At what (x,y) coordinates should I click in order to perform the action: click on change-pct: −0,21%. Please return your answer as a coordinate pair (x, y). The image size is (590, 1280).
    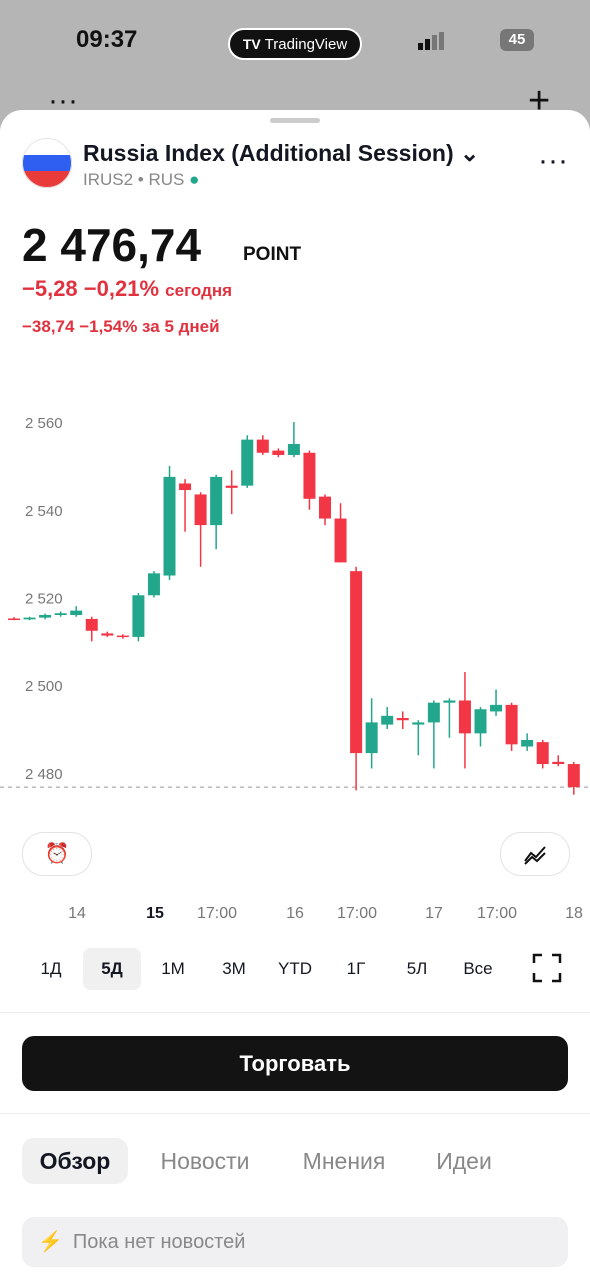
    Looking at the image, I should click on (121, 288).